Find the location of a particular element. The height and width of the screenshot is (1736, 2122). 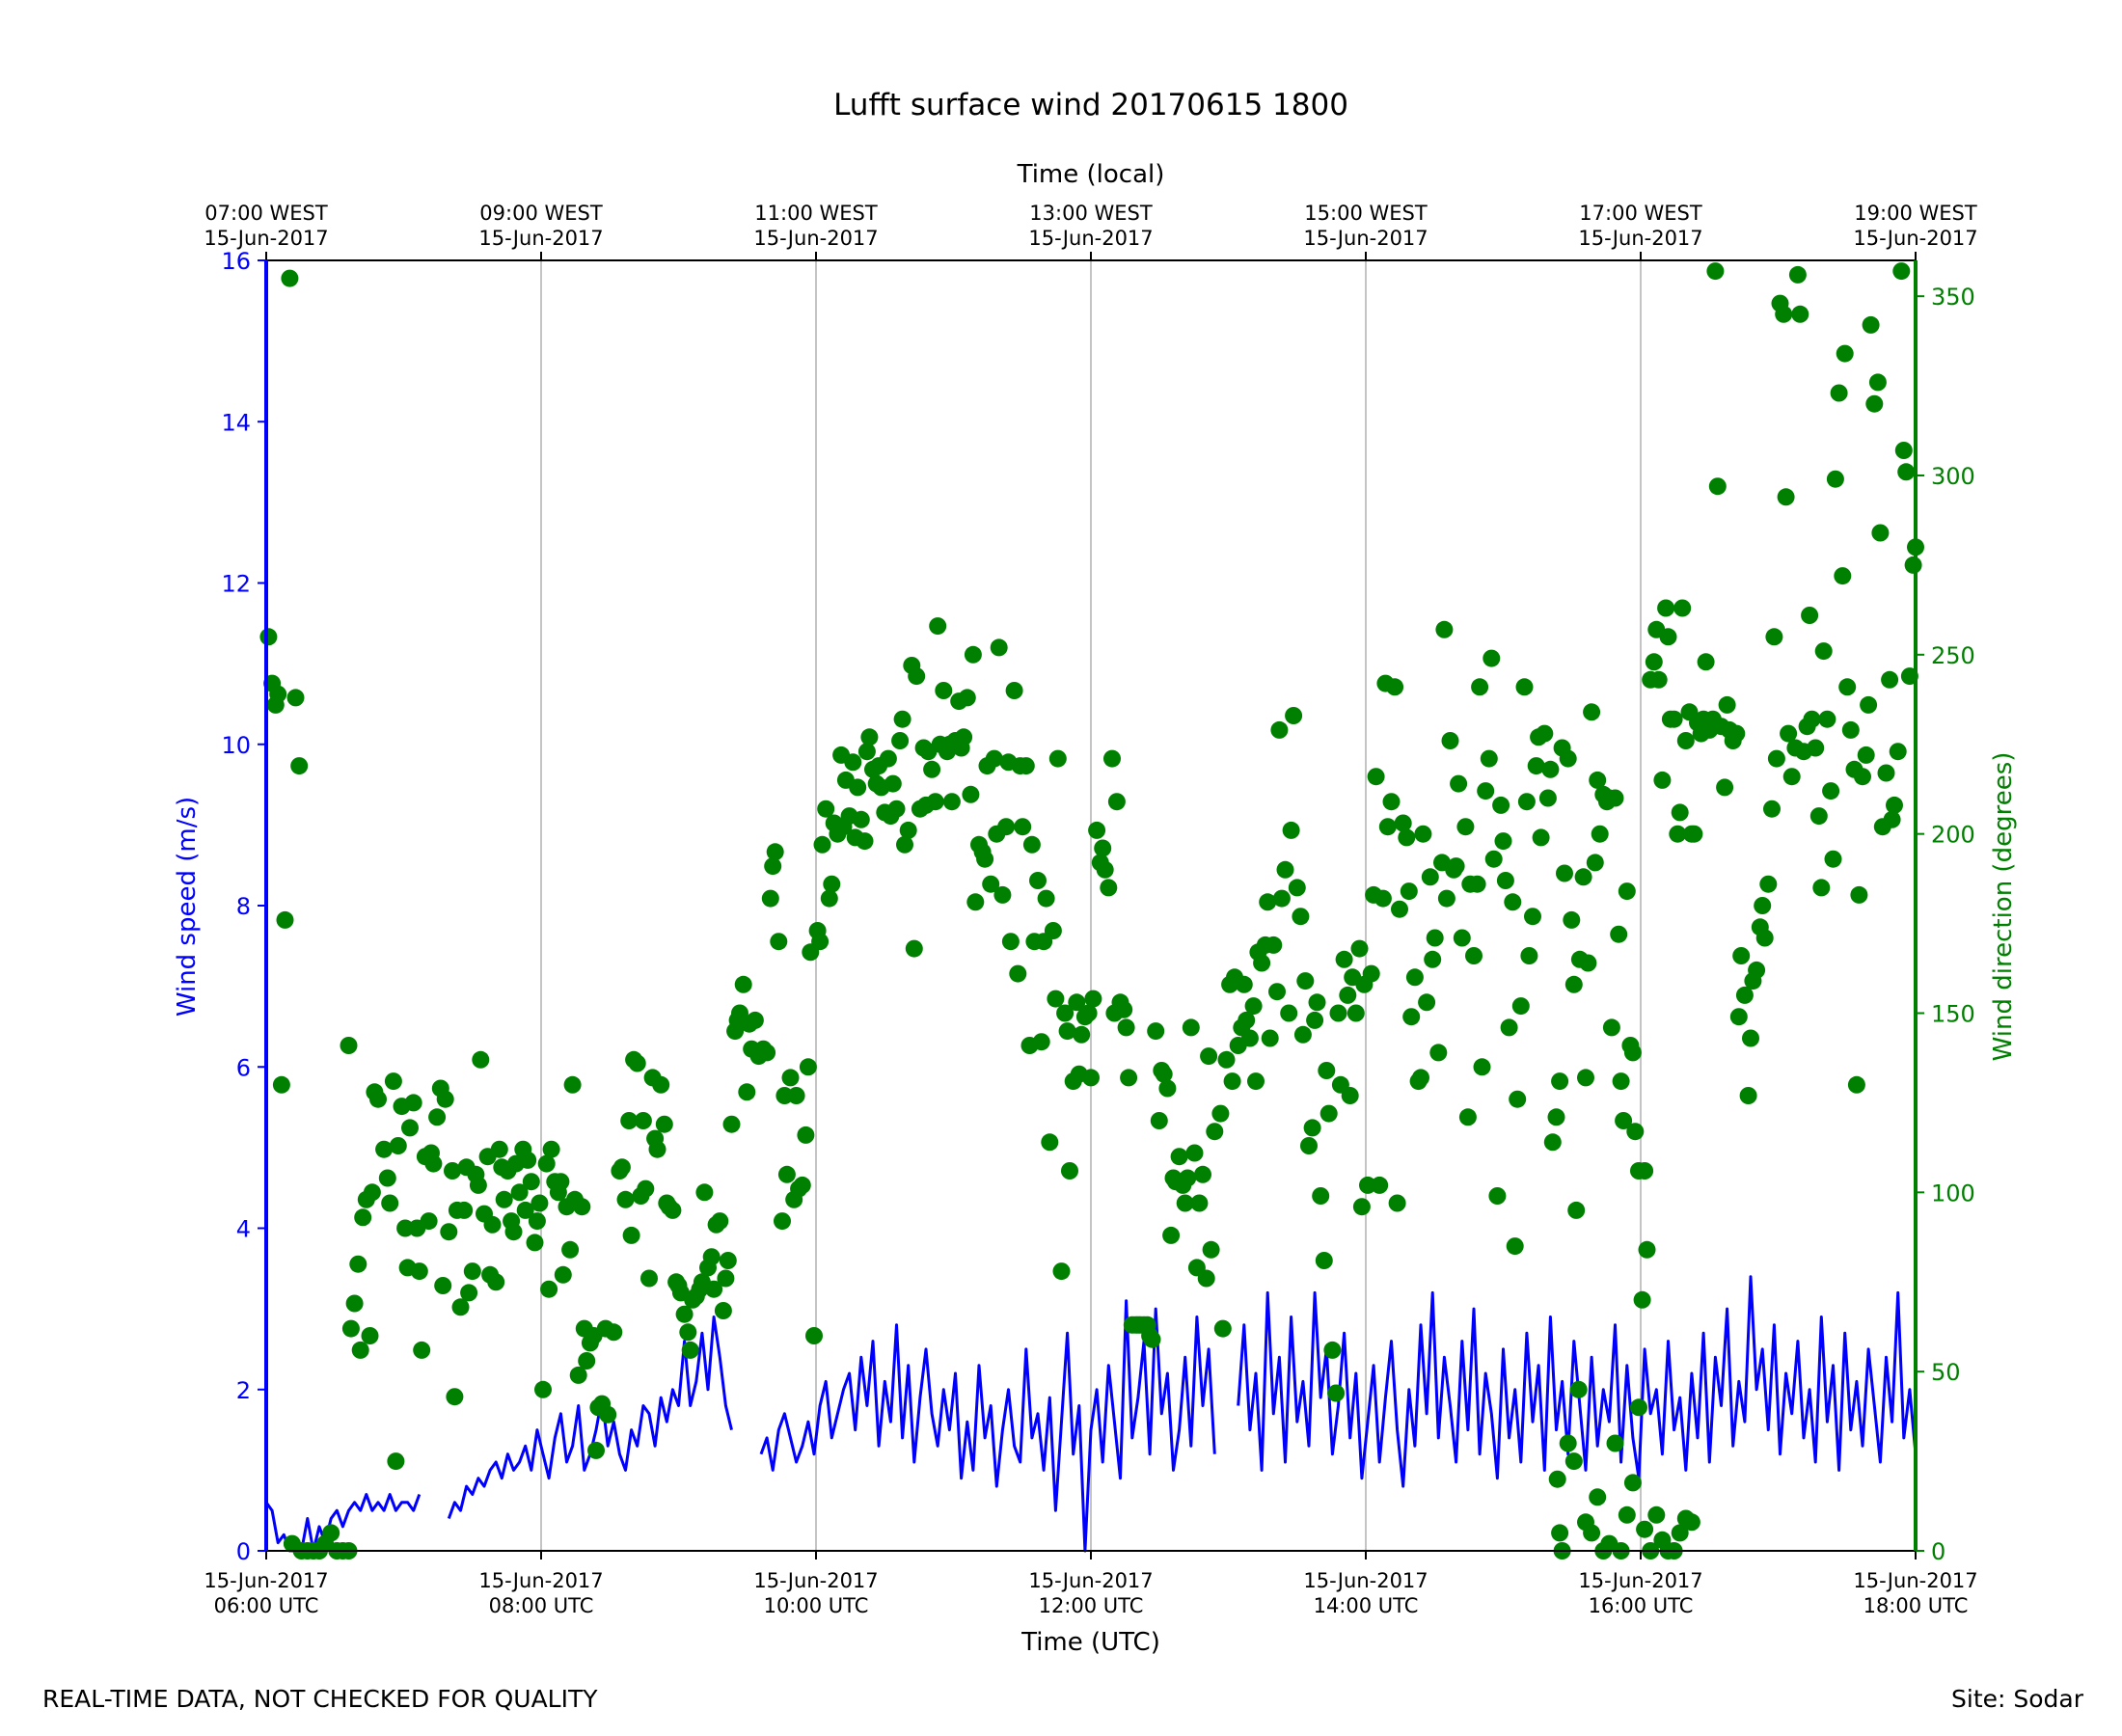

x-tick-label-top: 11:00 WEST is located at coordinates (816, 213).